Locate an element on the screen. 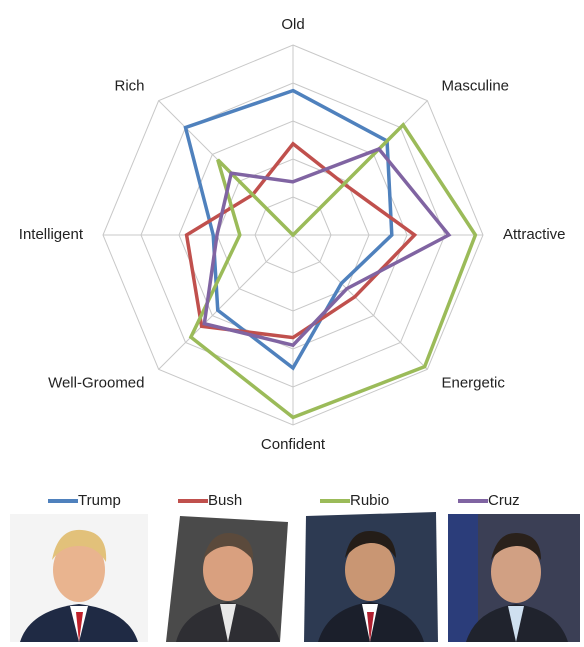 This screenshot has width=584, height=647. axis-label: Rich is located at coordinates (129, 85).